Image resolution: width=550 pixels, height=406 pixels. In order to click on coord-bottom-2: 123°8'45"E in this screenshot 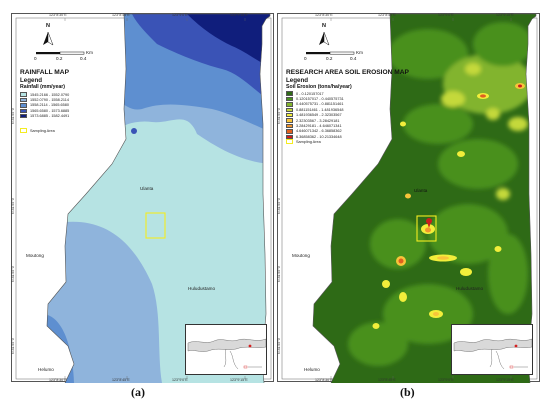, I will do `click(121, 380)`.